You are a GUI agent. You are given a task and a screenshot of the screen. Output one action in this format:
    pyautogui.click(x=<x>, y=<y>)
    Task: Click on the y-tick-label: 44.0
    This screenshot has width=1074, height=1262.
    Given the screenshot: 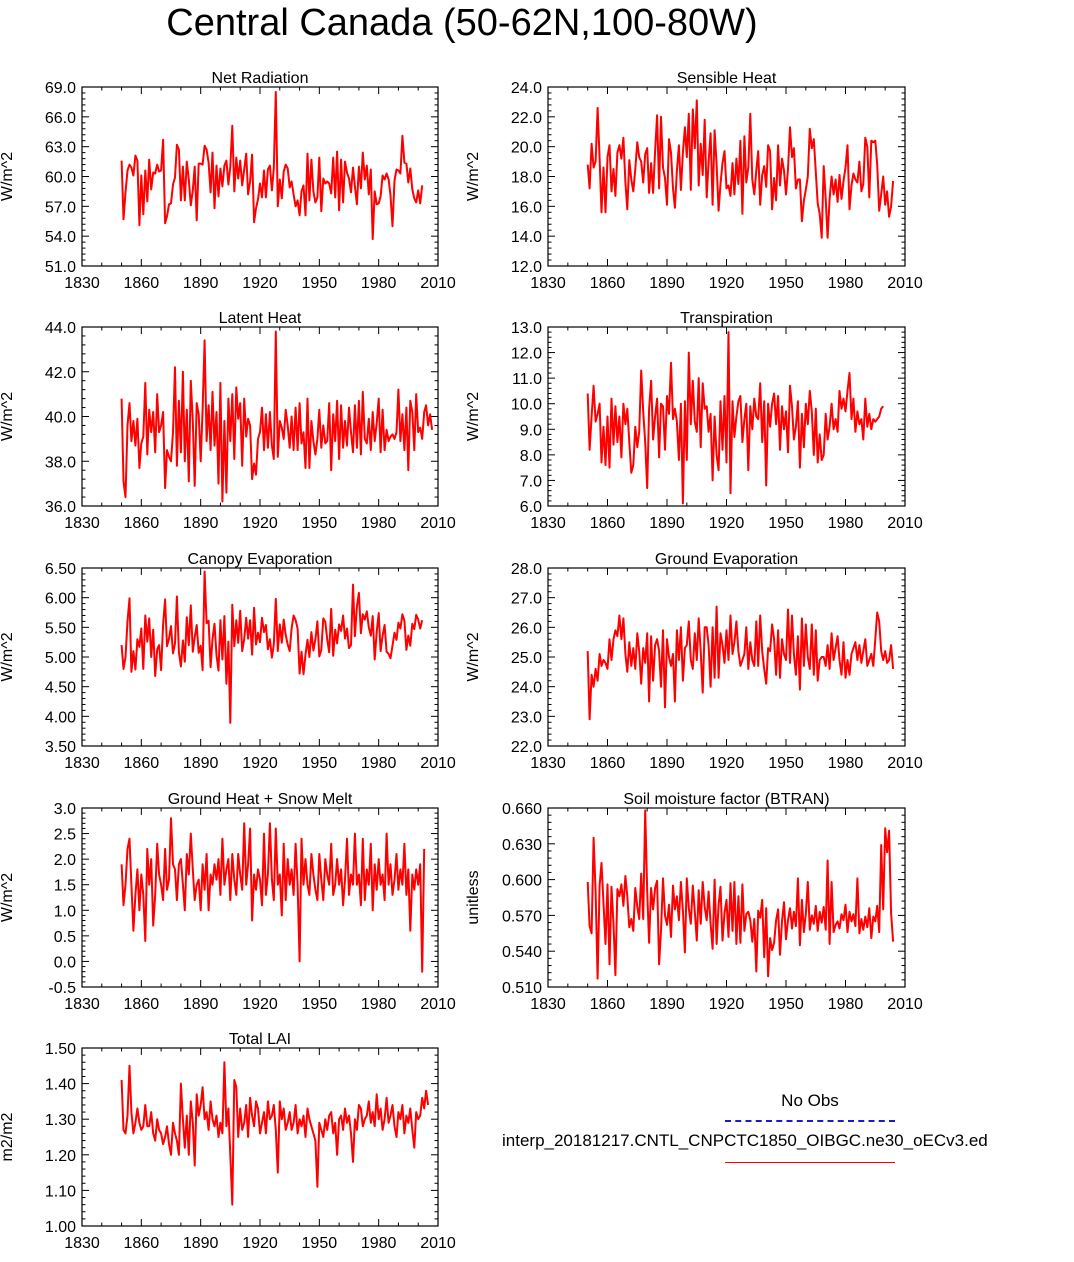 What is the action you would take?
    pyautogui.click(x=60, y=328)
    